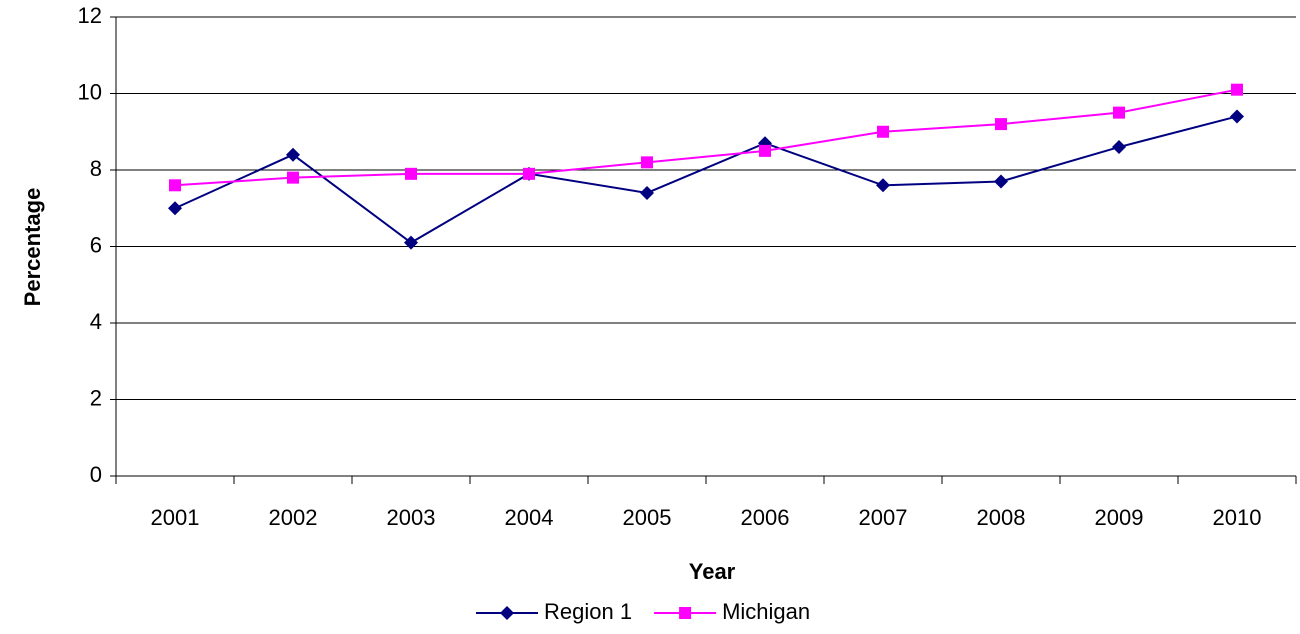 The height and width of the screenshot is (634, 1300). What do you see at coordinates (647, 517) in the screenshot?
I see `x-tick-label: 2005` at bounding box center [647, 517].